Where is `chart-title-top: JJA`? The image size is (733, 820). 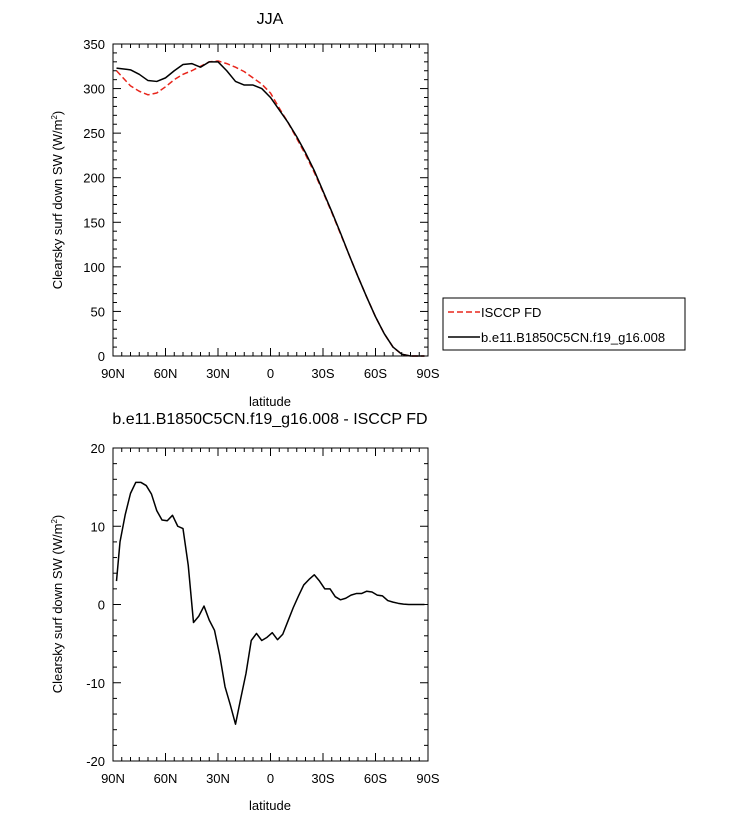 chart-title-top: JJA is located at coordinates (270, 19).